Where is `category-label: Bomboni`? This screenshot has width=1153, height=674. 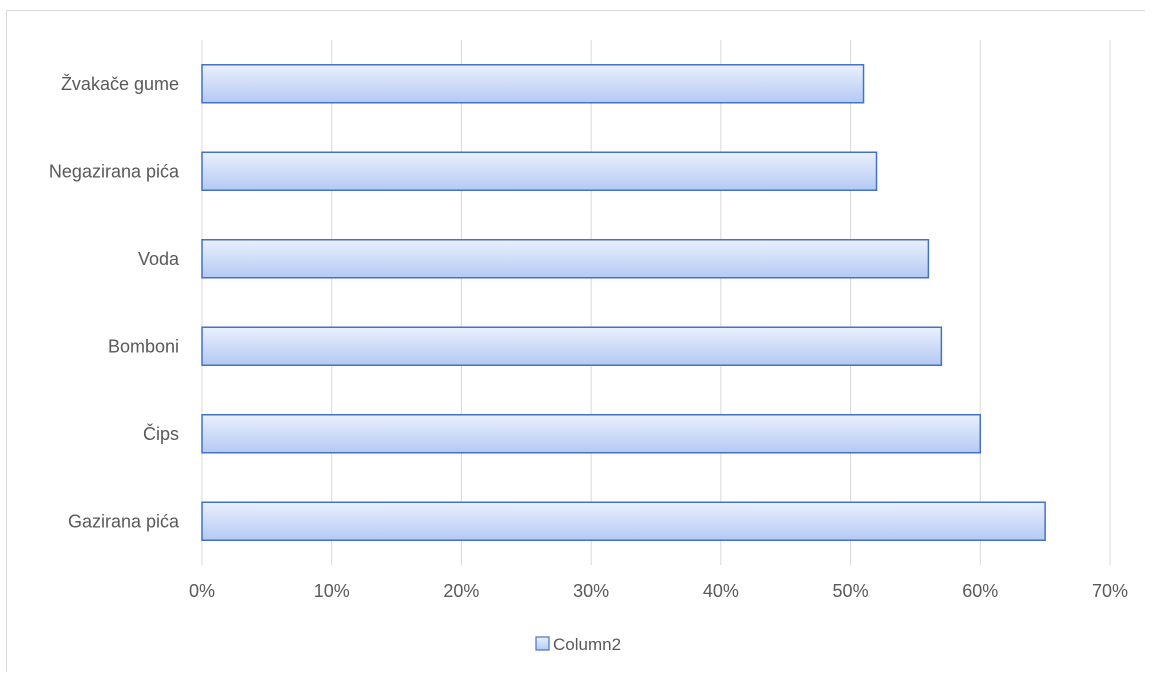 category-label: Bomboni is located at coordinates (143, 346).